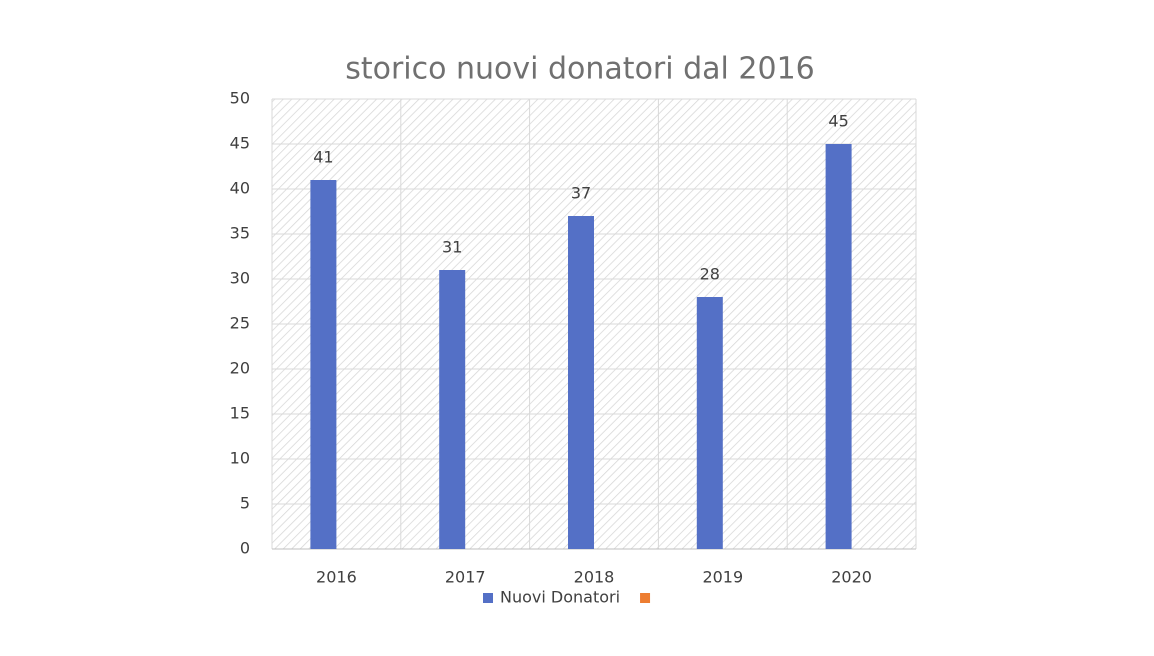 The height and width of the screenshot is (656, 1154). Describe the element at coordinates (240, 98) in the screenshot. I see `y-tick-label: 50` at that location.